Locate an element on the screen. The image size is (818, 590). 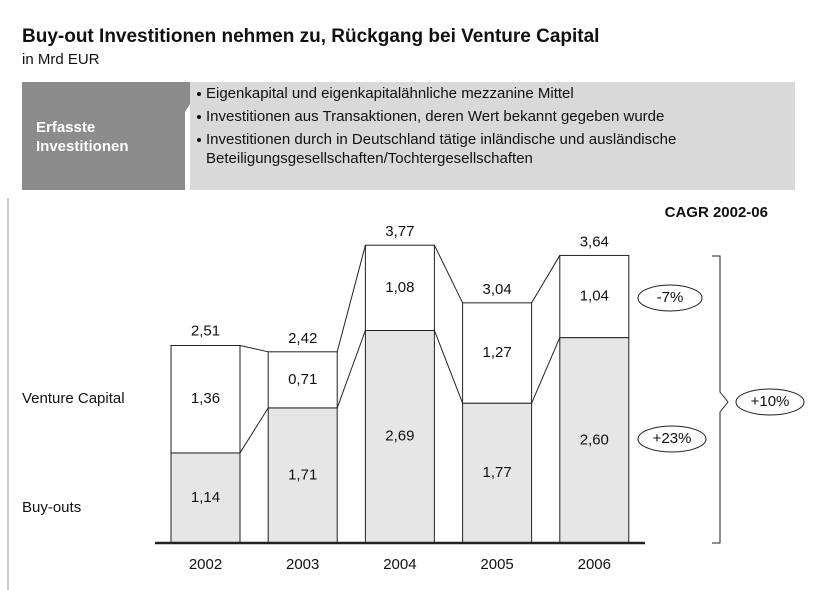
bullet-box is located at coordinates (492, 136).